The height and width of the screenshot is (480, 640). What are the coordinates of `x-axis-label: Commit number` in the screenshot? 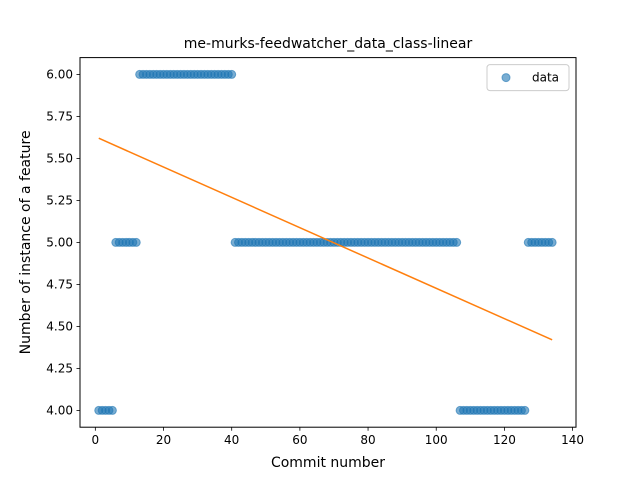 It's located at (328, 463).